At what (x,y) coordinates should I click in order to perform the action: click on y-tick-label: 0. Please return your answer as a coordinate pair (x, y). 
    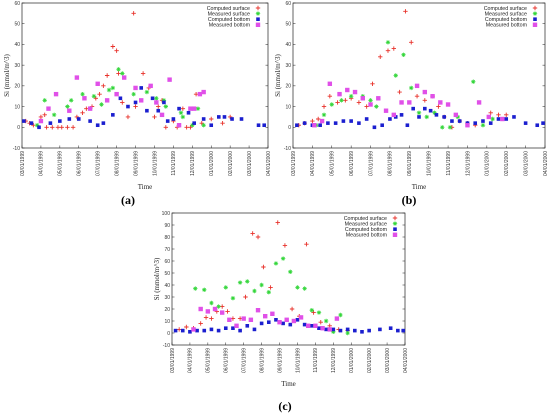
    Looking at the image, I should click on (289, 128).